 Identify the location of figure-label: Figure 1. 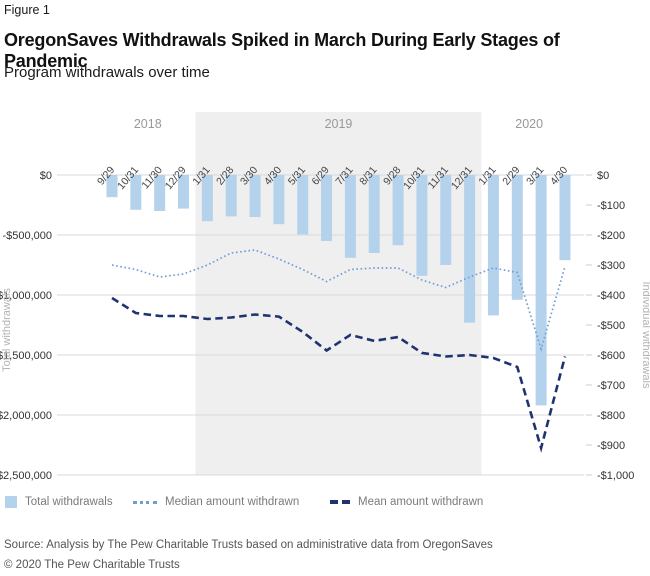
(27, 10).